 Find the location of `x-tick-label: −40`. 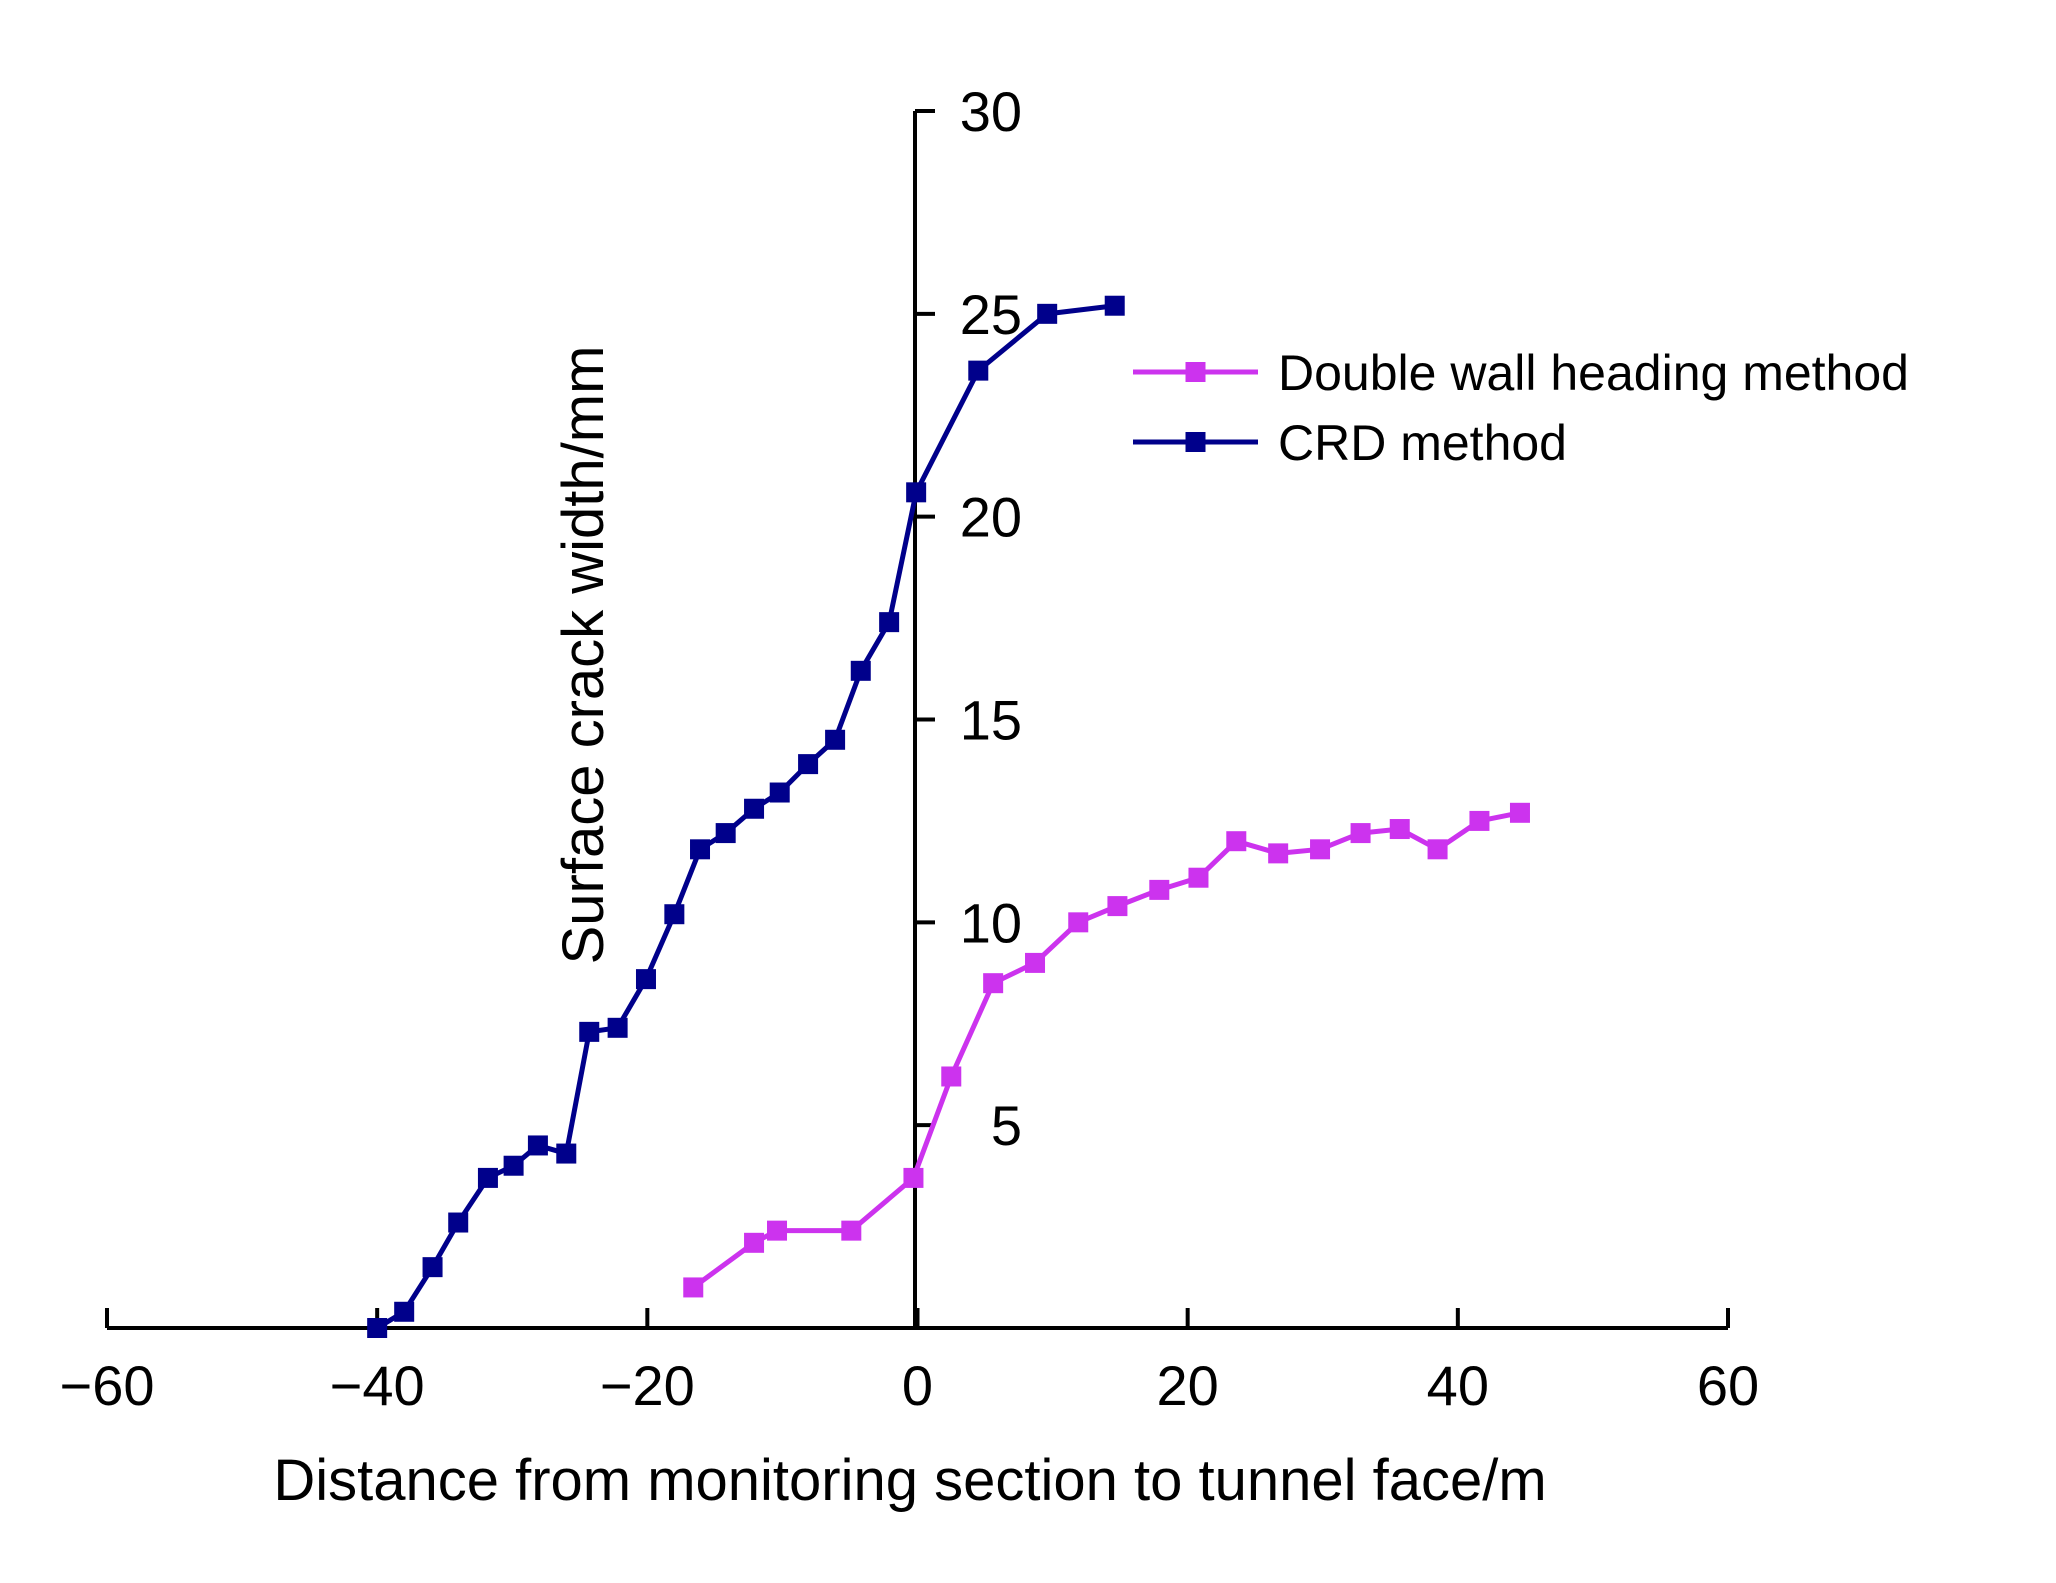

x-tick-label: −40 is located at coordinates (377, 1385).